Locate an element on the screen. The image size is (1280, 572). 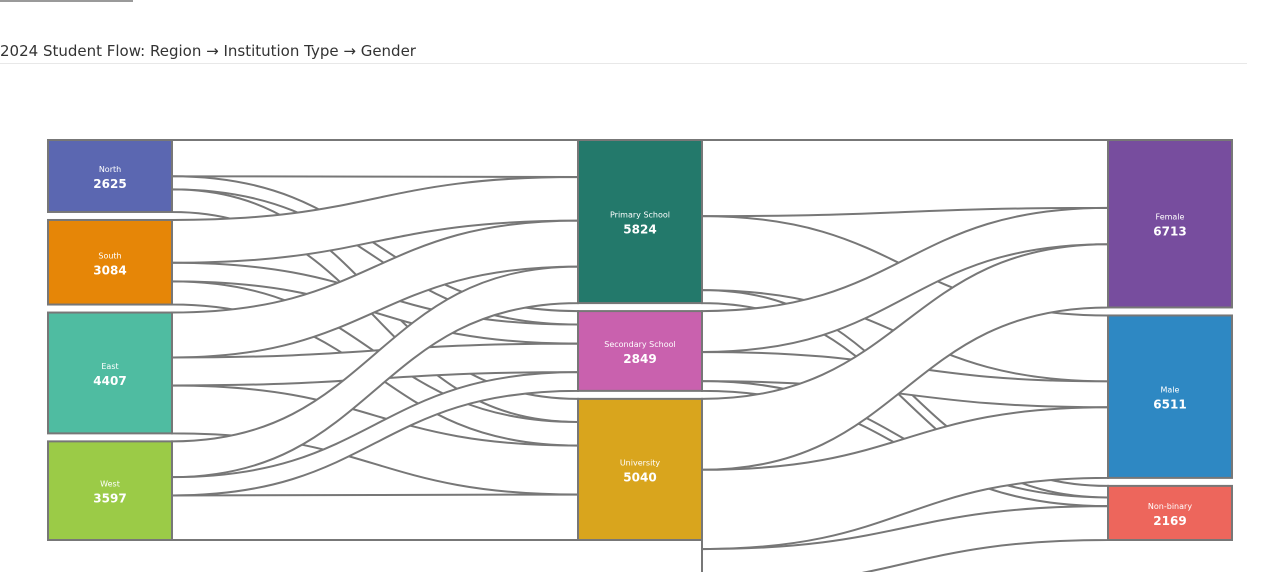
node-university is located at coordinates (640, 469).